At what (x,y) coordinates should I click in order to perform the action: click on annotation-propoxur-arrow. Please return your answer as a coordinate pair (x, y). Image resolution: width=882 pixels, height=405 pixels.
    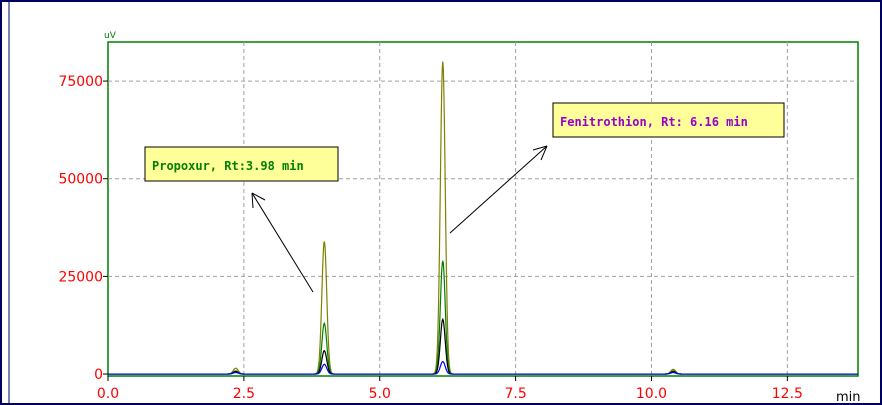
    Looking at the image, I should click on (282, 242).